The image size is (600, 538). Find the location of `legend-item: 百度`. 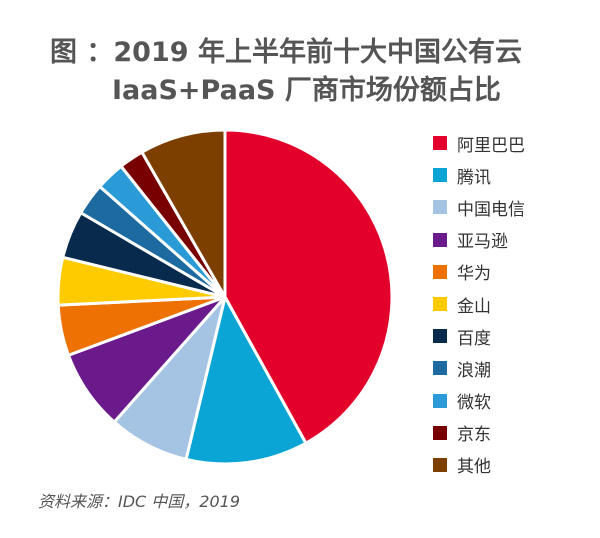

legend-item: 百度 is located at coordinates (479, 336).